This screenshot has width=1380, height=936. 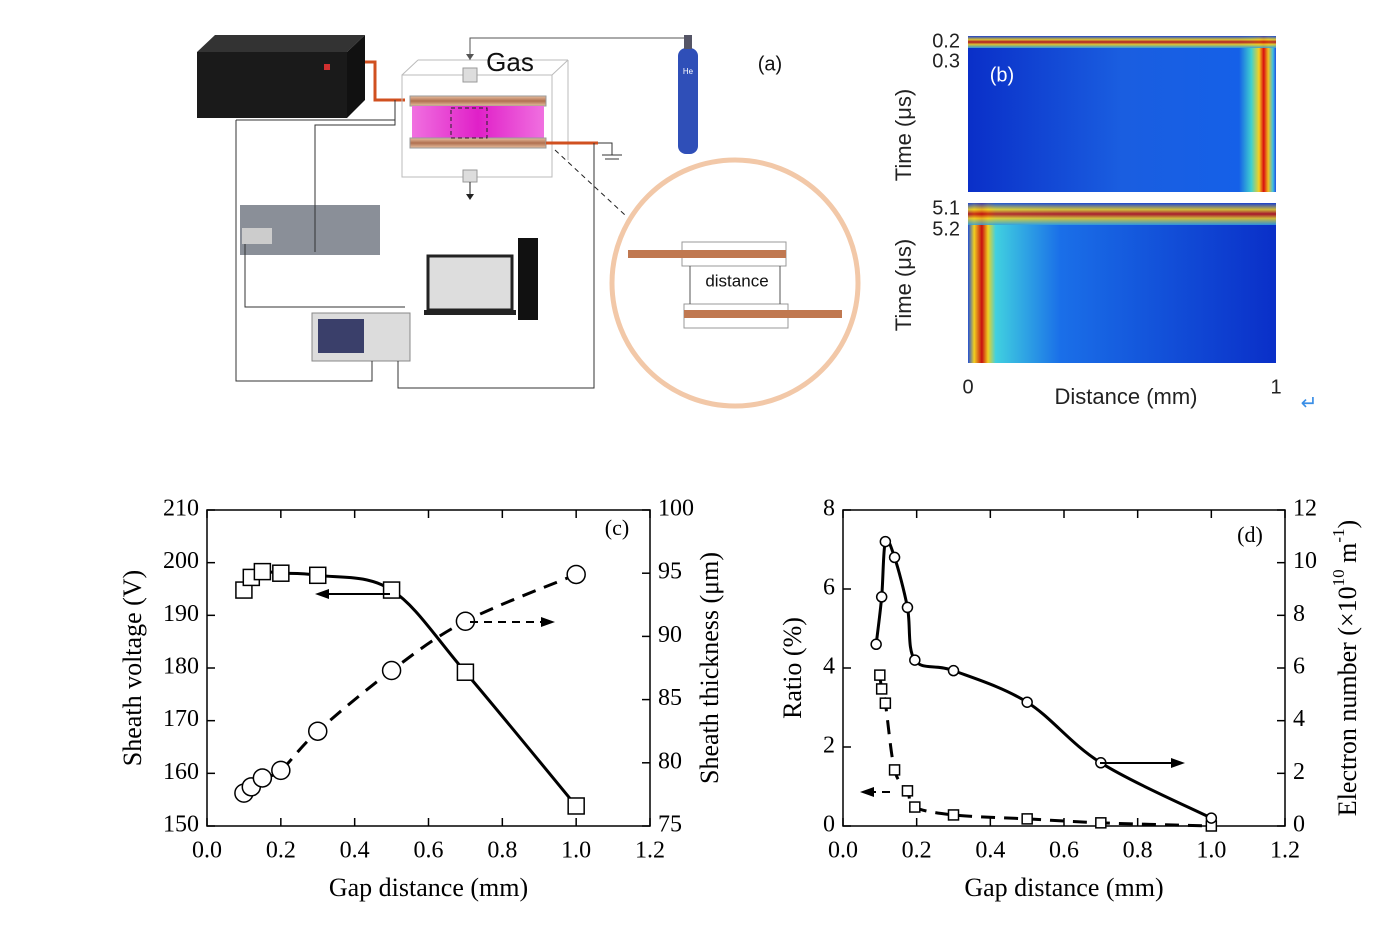 I want to click on y-axis-title: Time (μs), so click(x=903, y=135).